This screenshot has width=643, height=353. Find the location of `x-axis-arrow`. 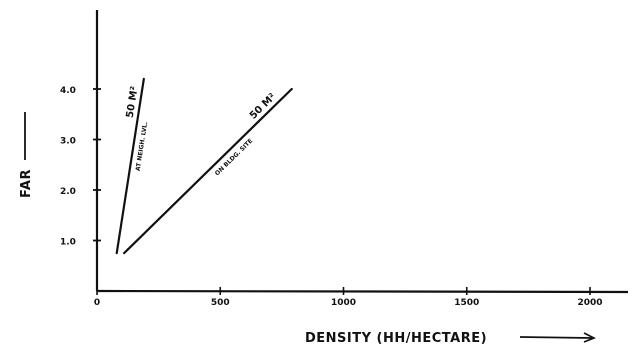

x-axis-arrow is located at coordinates (556, 337).